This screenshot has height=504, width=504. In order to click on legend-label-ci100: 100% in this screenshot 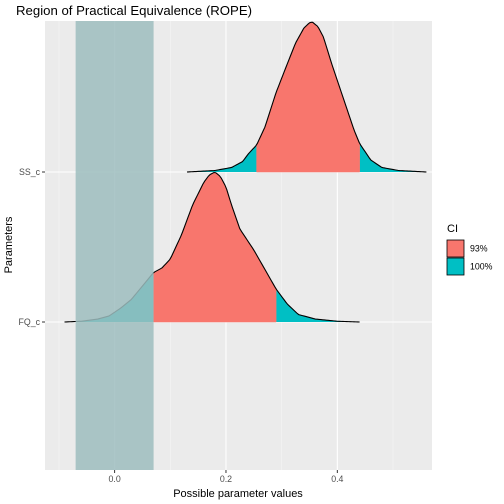, I will do `click(481, 267)`.